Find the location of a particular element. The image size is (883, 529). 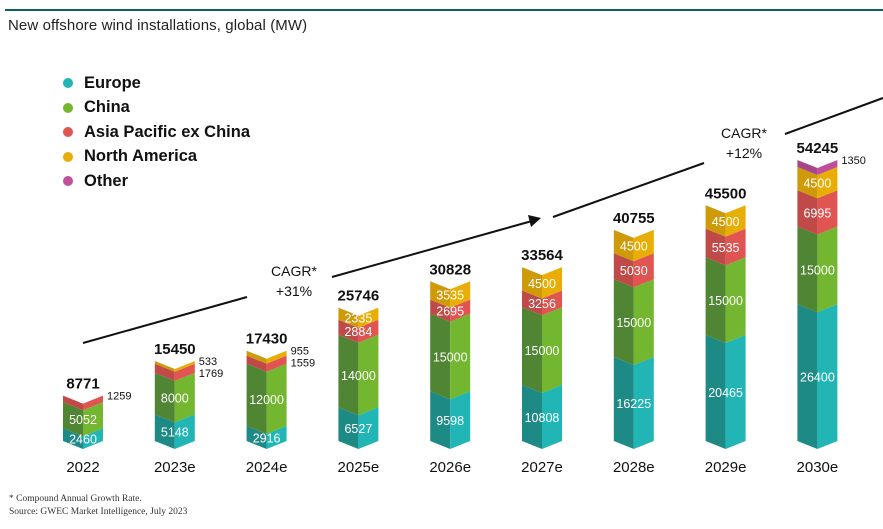

legend-item-asia-pacific: Asia Pacific ex China is located at coordinates (156, 132).